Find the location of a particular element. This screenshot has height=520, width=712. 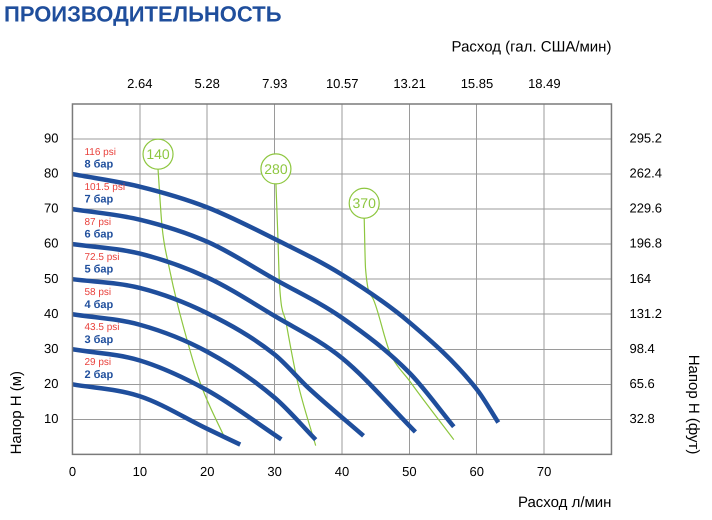

series-label: 2 бар is located at coordinates (99, 374).